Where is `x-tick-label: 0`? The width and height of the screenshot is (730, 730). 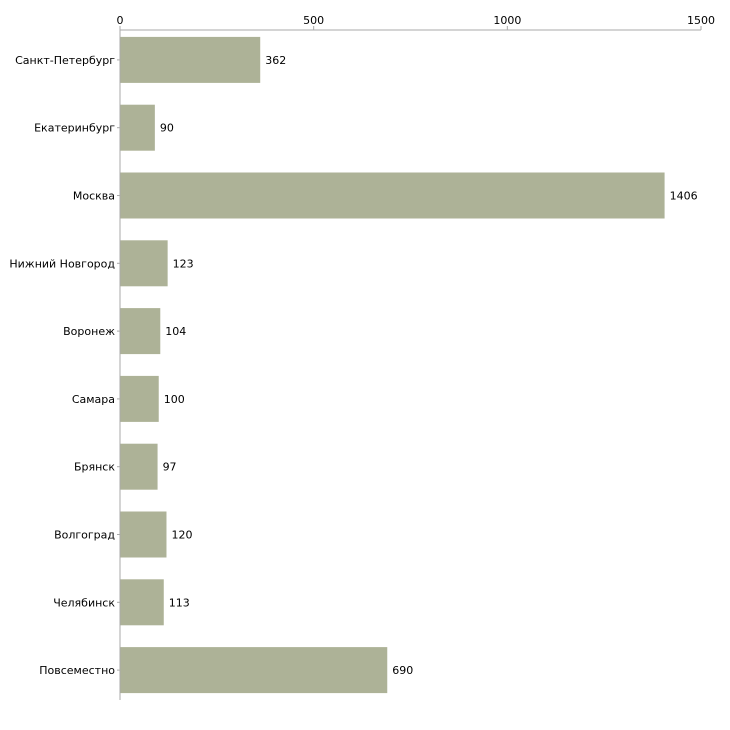 x-tick-label: 0 is located at coordinates (120, 20).